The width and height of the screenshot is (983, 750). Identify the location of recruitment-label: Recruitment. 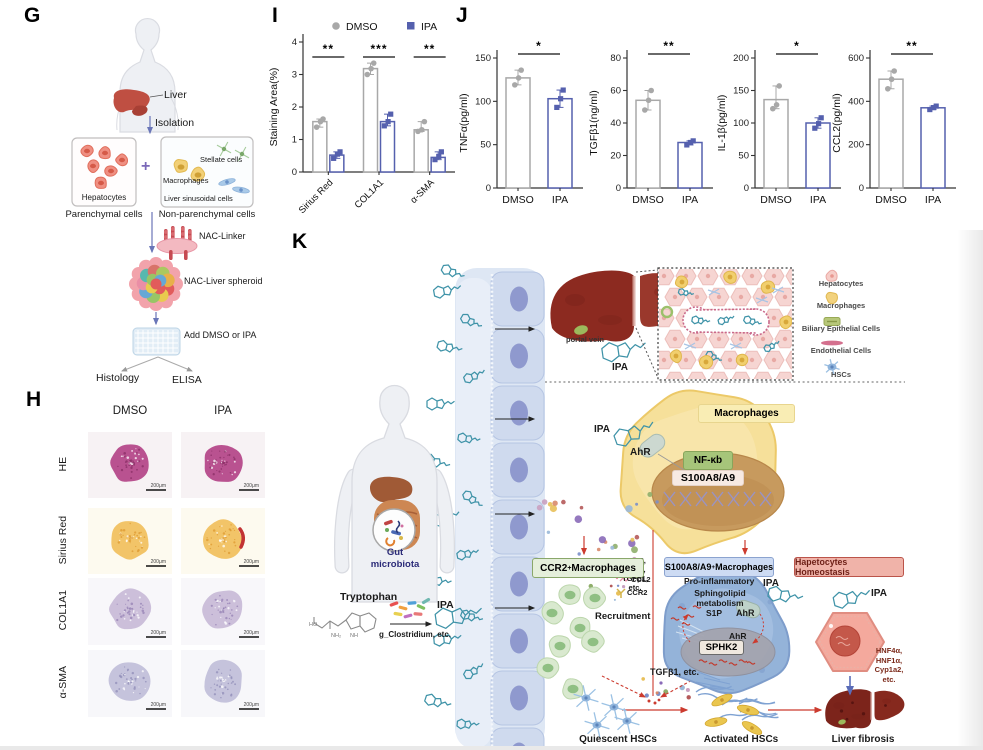
(623, 616).